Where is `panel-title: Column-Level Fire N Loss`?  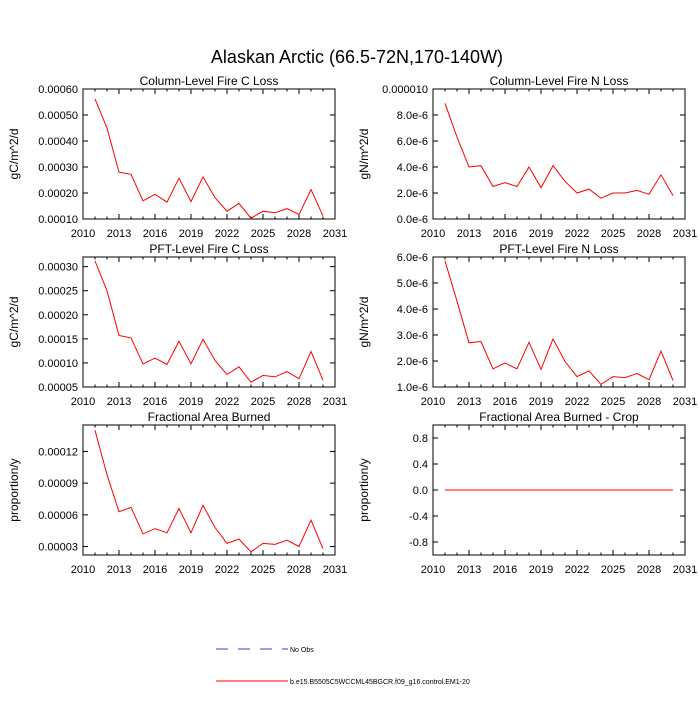 panel-title: Column-Level Fire N Loss is located at coordinates (559, 81).